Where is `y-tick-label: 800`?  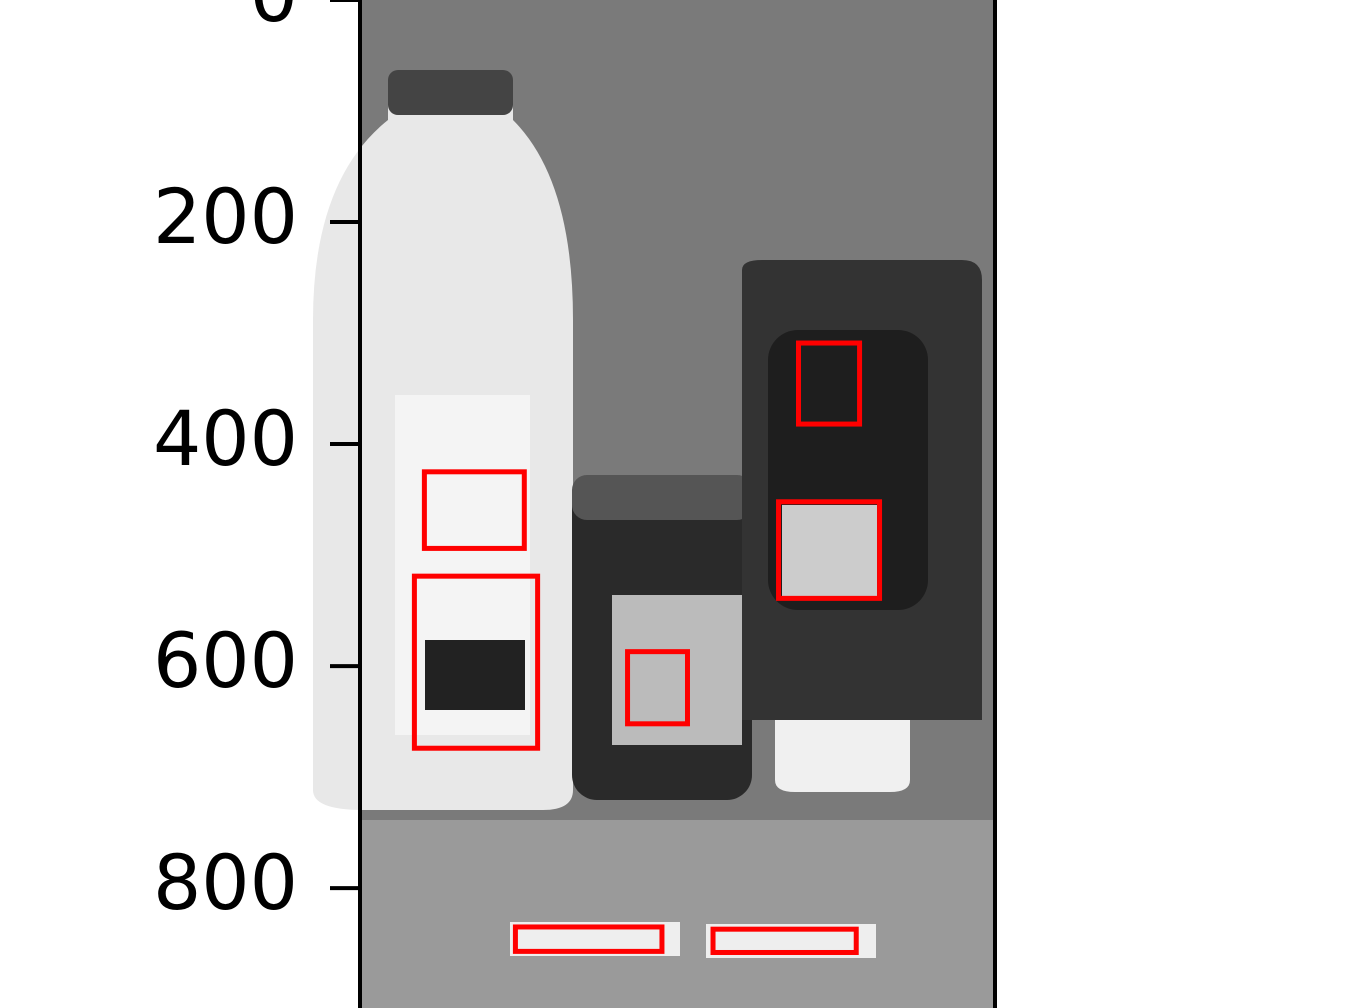
y-tick-label: 800 is located at coordinates (225, 882).